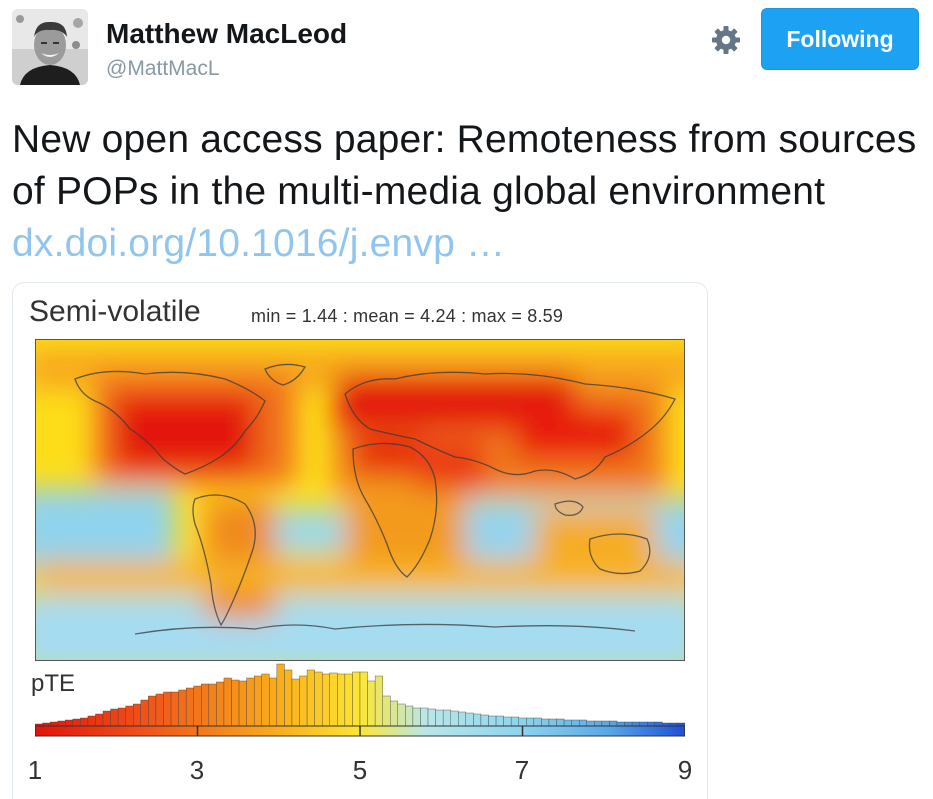  What do you see at coordinates (466, 50) in the screenshot?
I see `tweet-header: Matthew MacLeod @MattMacL Following` at bounding box center [466, 50].